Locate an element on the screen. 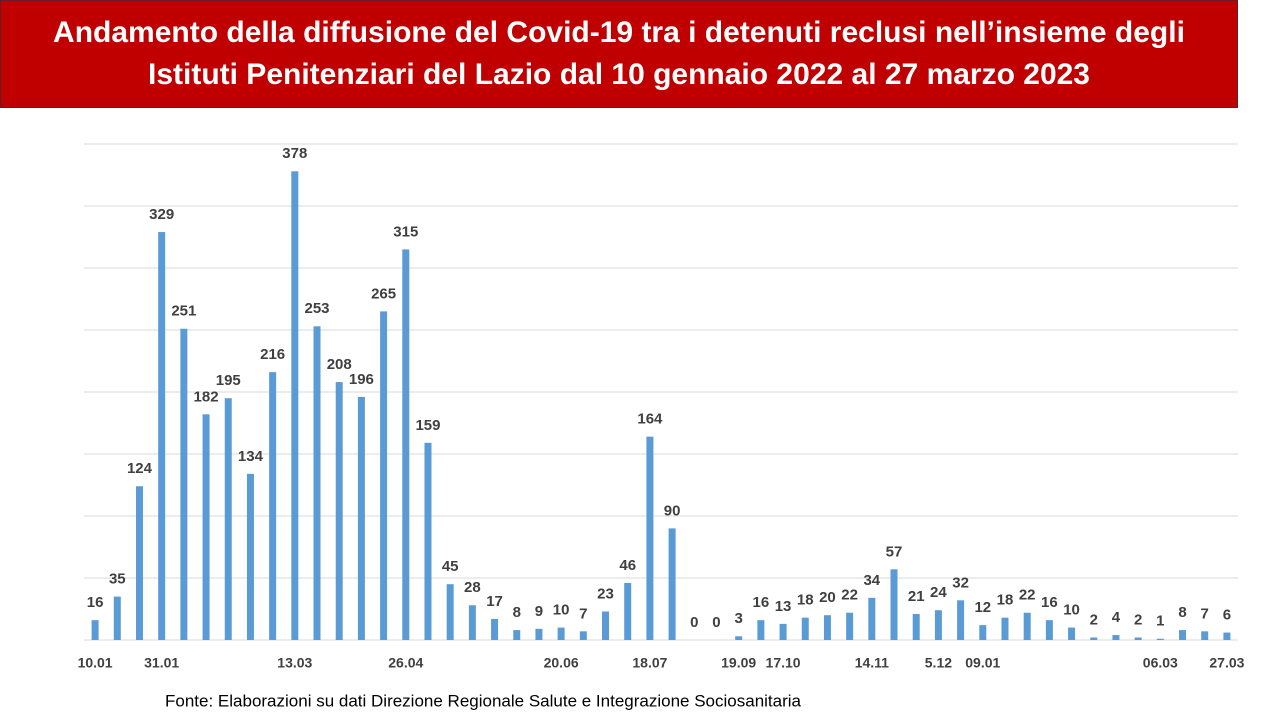 The height and width of the screenshot is (720, 1280). data-label: 12 is located at coordinates (982, 607).